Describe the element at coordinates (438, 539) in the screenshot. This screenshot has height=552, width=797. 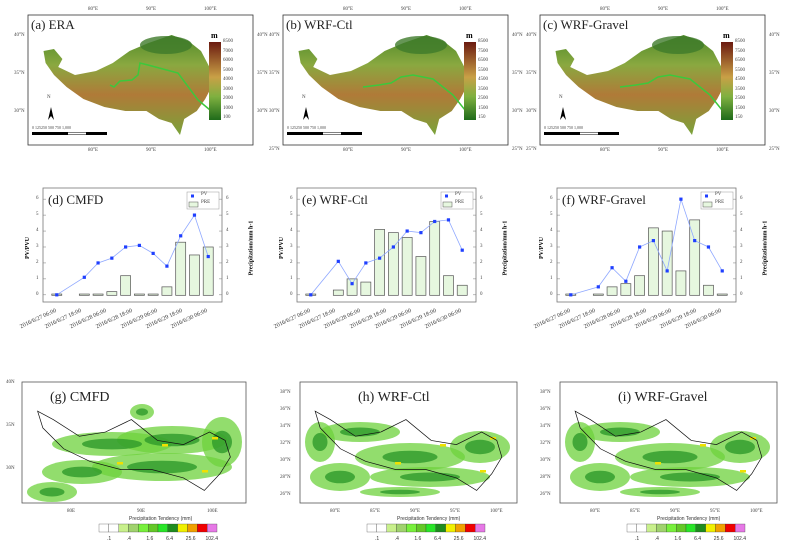
I see `colorbar-label: 6.4` at that location.